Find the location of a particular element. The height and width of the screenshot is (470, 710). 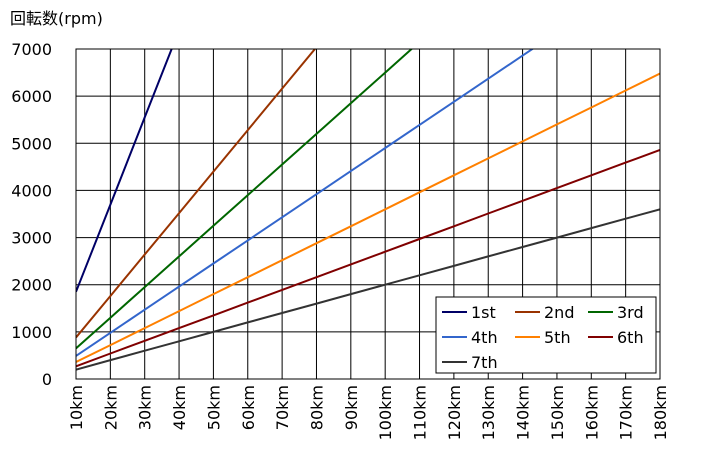

y-tick-label: 2000 is located at coordinates (31, 285).